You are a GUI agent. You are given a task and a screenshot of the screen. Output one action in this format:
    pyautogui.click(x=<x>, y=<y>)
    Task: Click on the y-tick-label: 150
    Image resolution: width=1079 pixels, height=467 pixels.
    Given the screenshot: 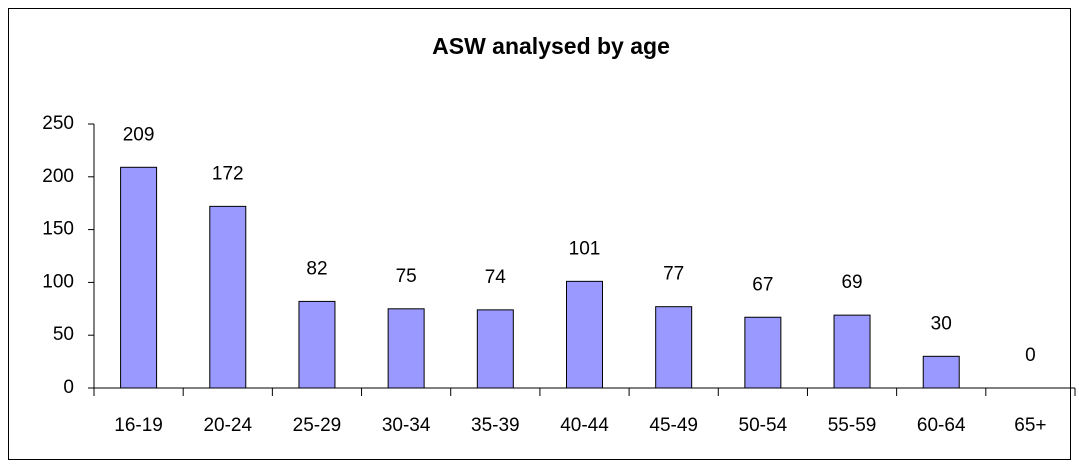 What is the action you would take?
    pyautogui.click(x=58, y=229)
    